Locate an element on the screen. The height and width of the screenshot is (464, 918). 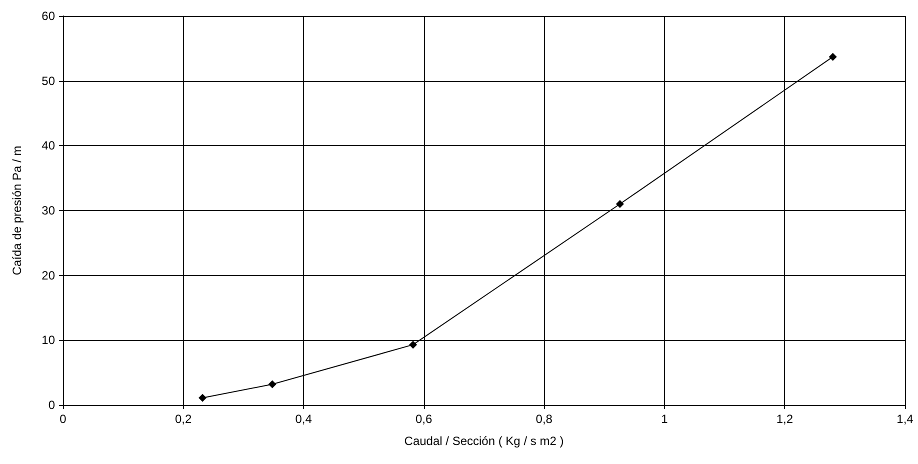
y-tick-label: 20 is located at coordinates (49, 275).